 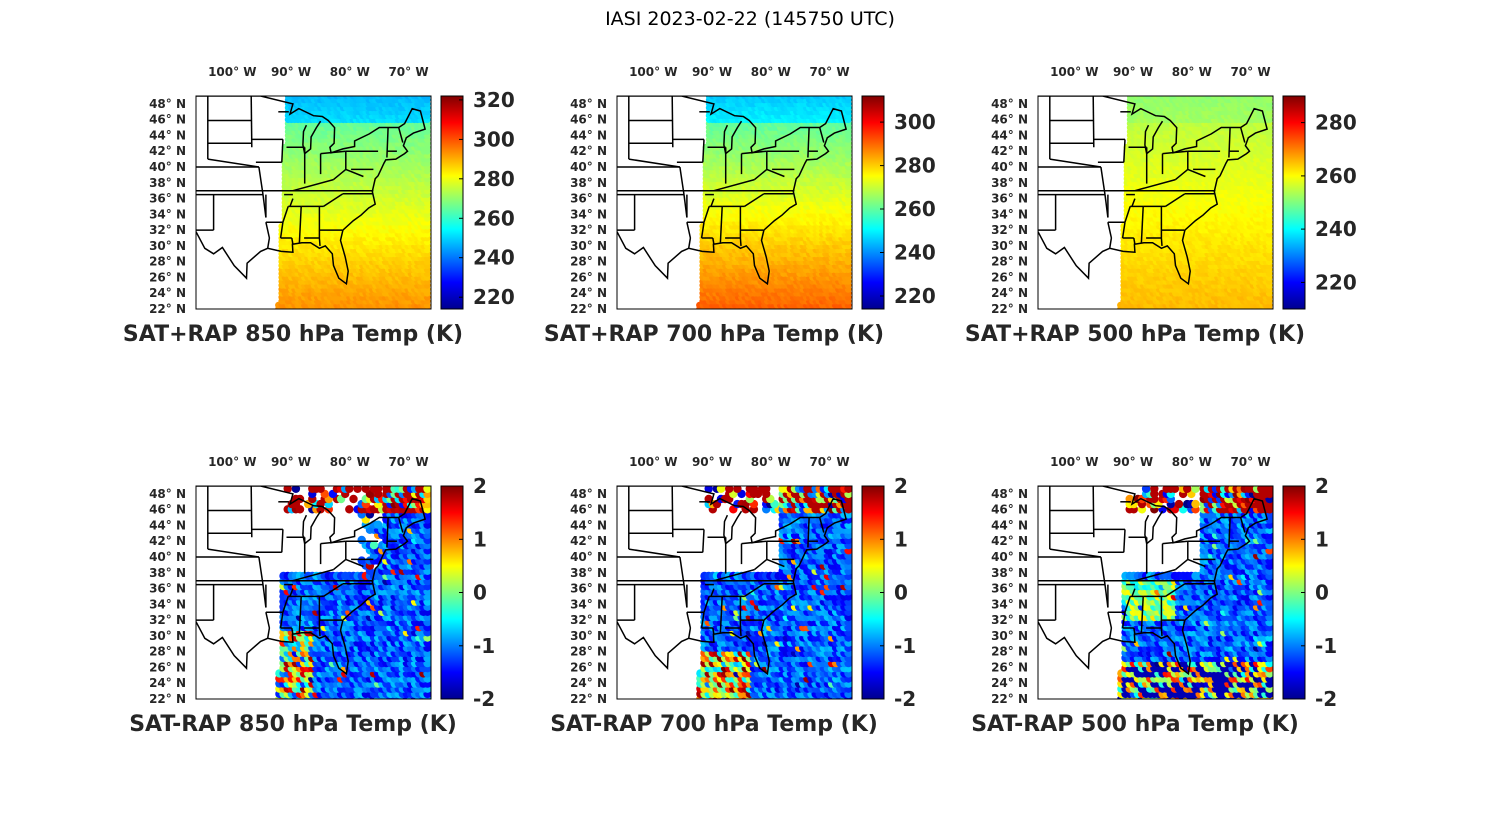 I want to click on colorbar-tick-label: 0, so click(x=480, y=593).